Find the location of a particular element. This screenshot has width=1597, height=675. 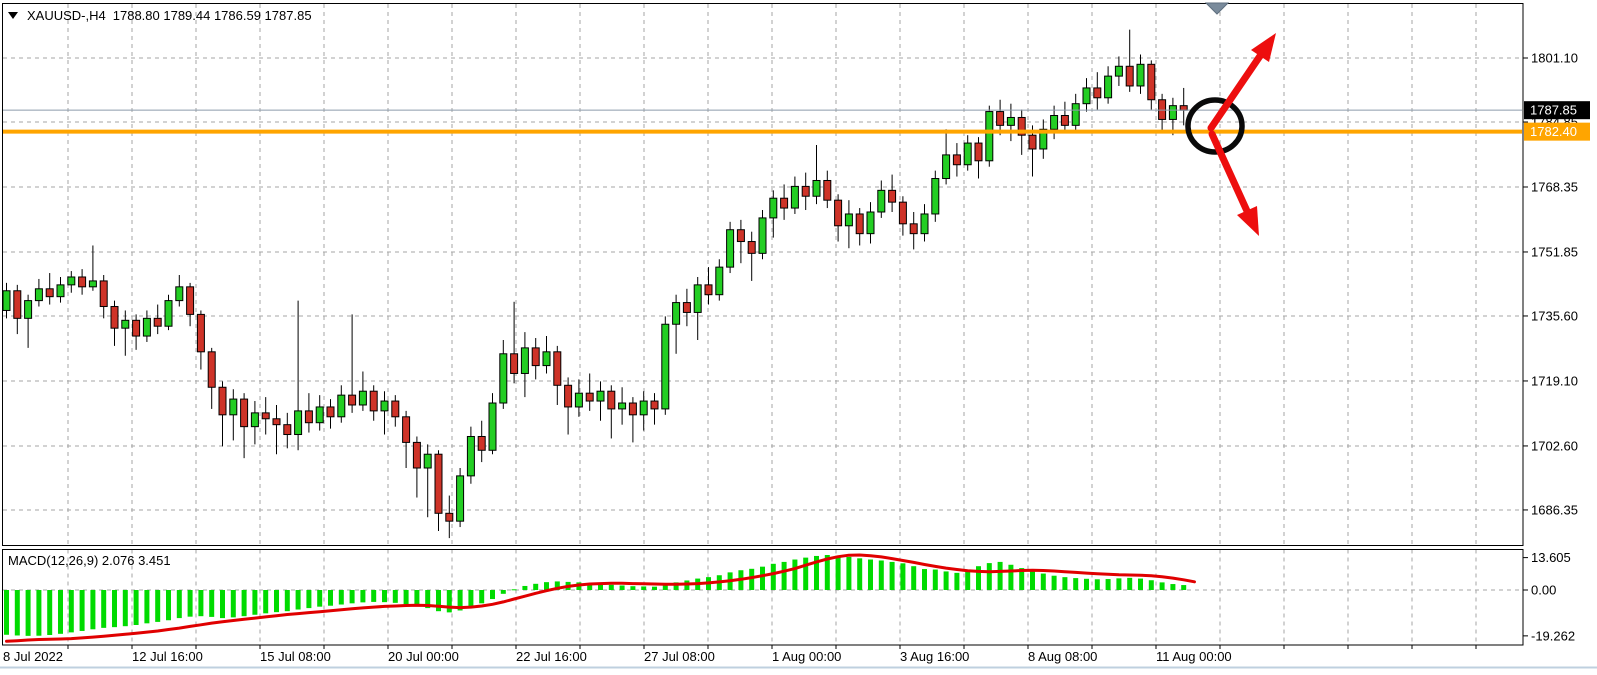

time-axis-label: 11 Aug 00:00 is located at coordinates (1194, 656).